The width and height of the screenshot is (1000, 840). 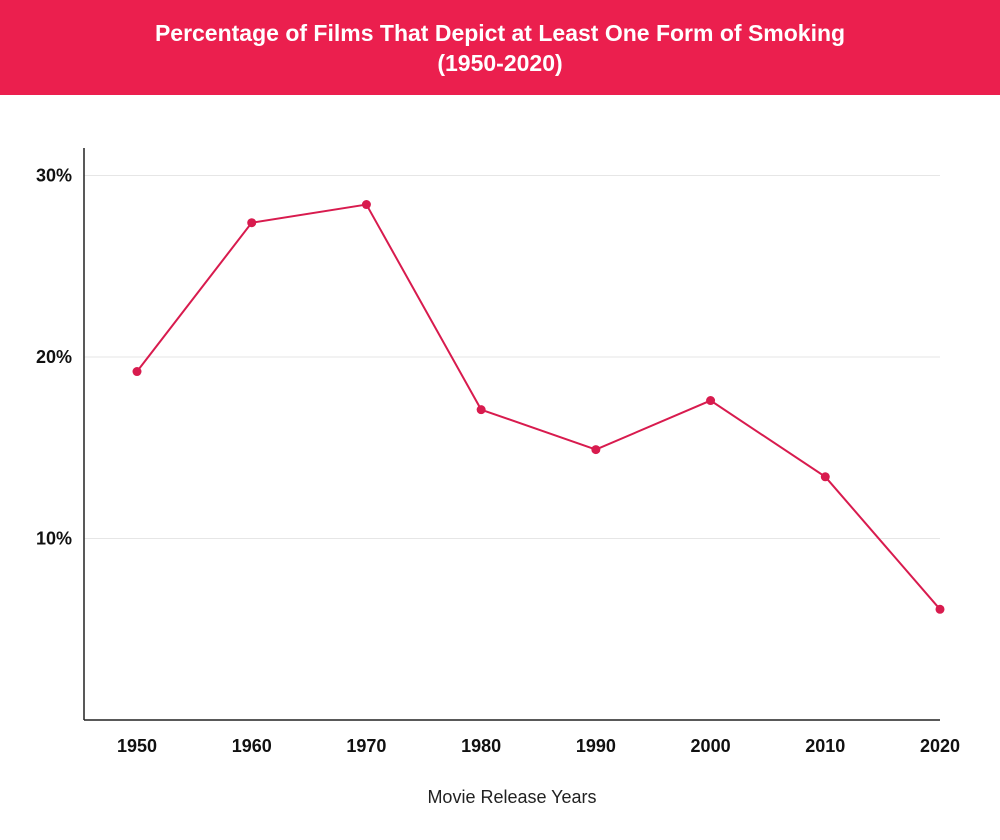 What do you see at coordinates (596, 450) in the screenshot?
I see `data-point-1990` at bounding box center [596, 450].